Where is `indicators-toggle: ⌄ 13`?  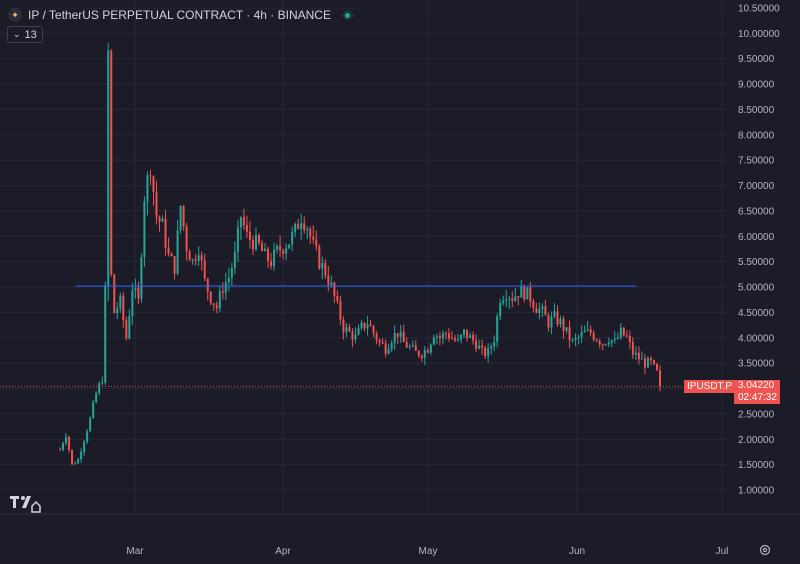
indicators-toggle: ⌄ 13 is located at coordinates (25, 34).